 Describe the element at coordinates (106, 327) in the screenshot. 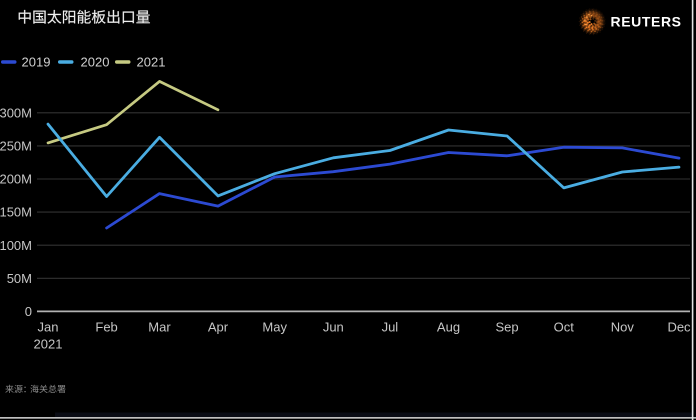

I see `svg-text: Feb` at that location.